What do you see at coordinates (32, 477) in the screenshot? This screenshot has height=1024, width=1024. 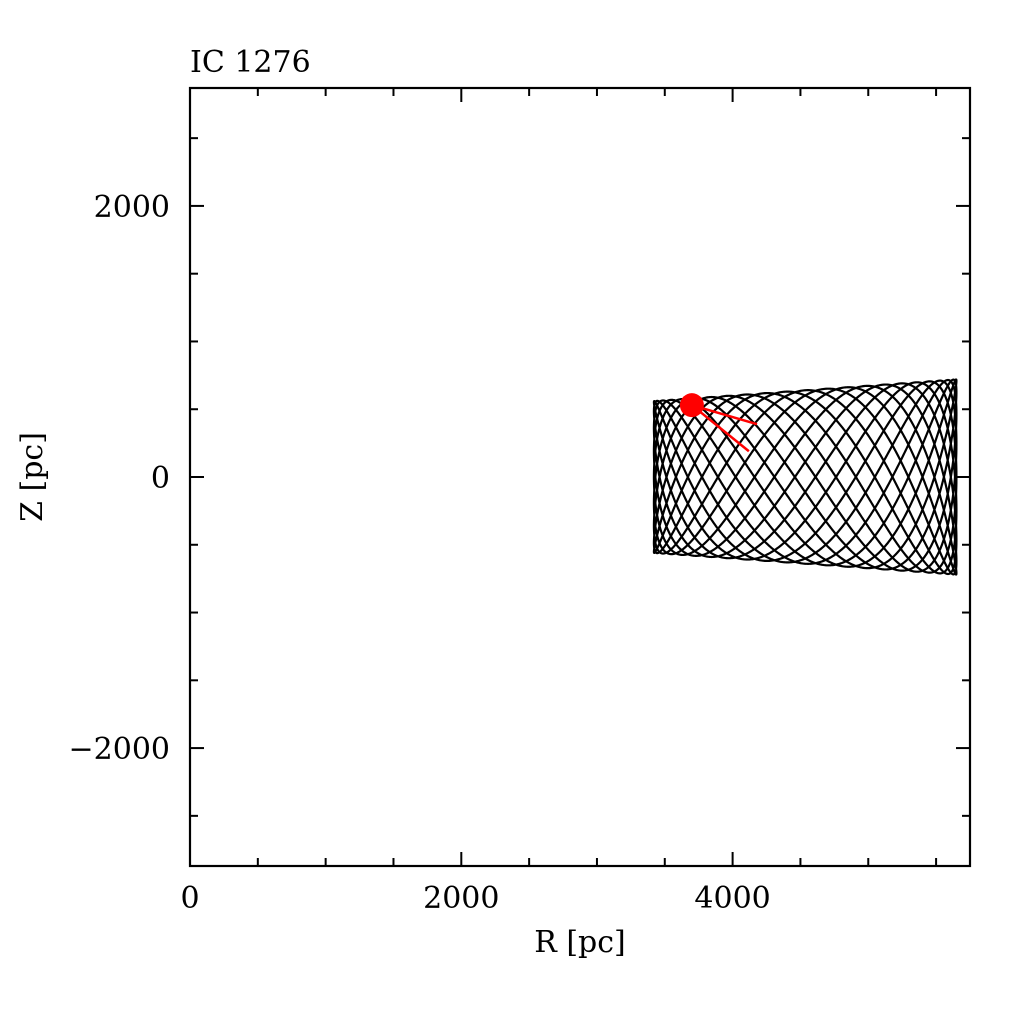 I see `y-axis-title: Z [pc]` at bounding box center [32, 477].